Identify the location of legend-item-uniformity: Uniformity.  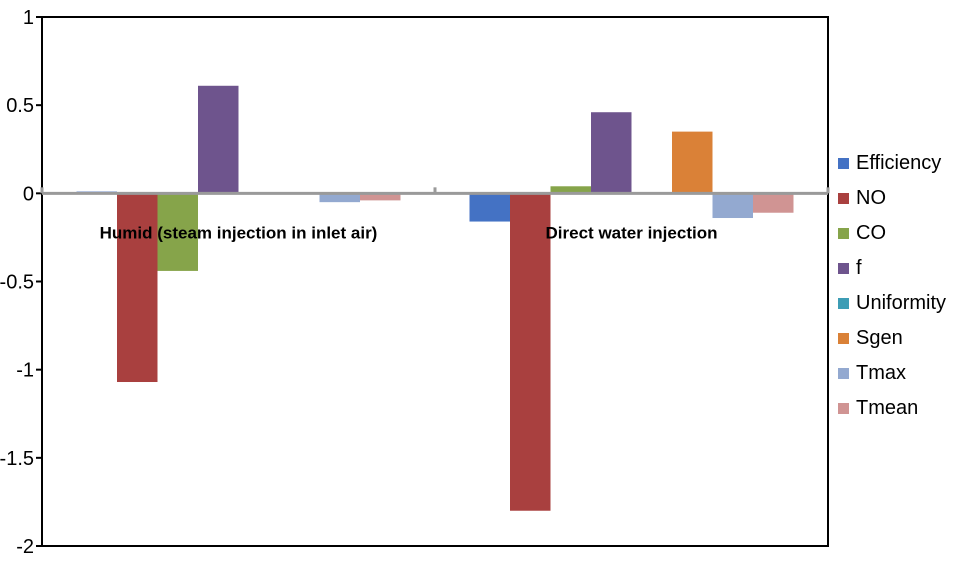
(892, 303).